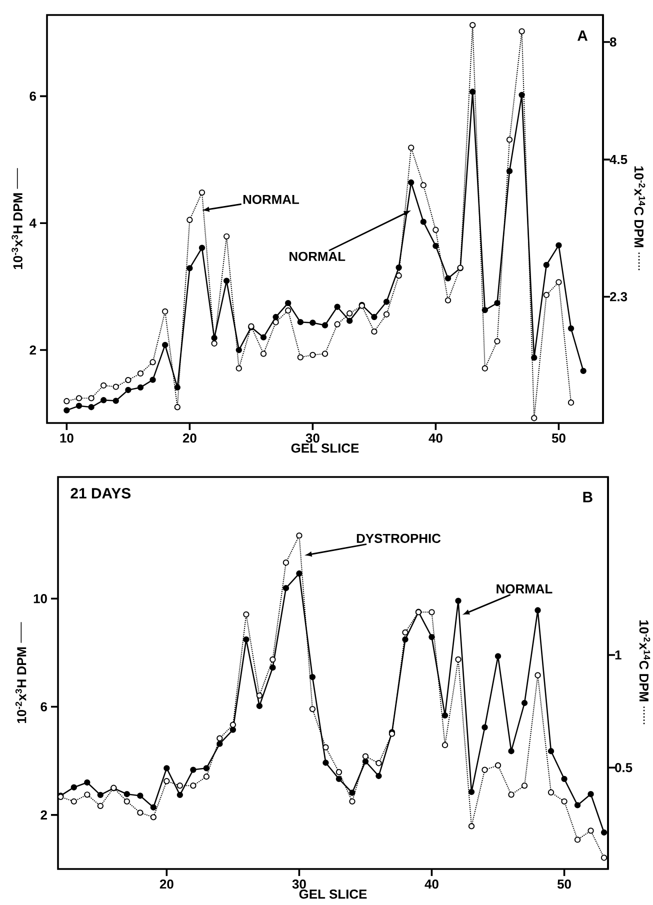  I want to click on annotation: 21 DAYS, so click(100, 493).